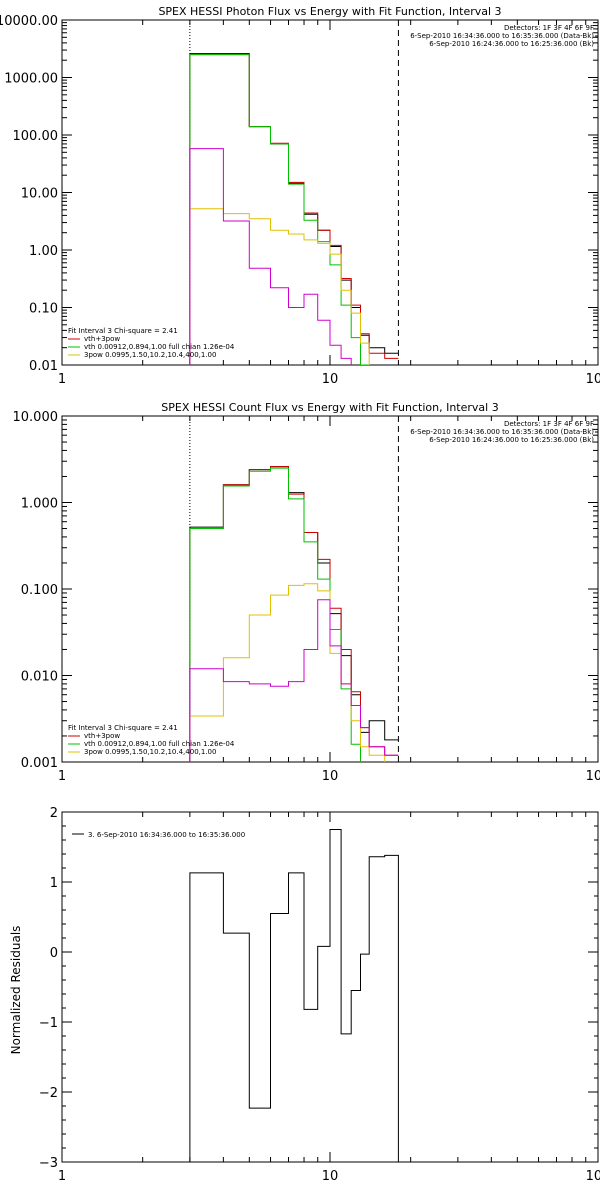 The width and height of the screenshot is (600, 1200). Describe the element at coordinates (593, 776) in the screenshot. I see `count-x-tick-label: 100` at that location.